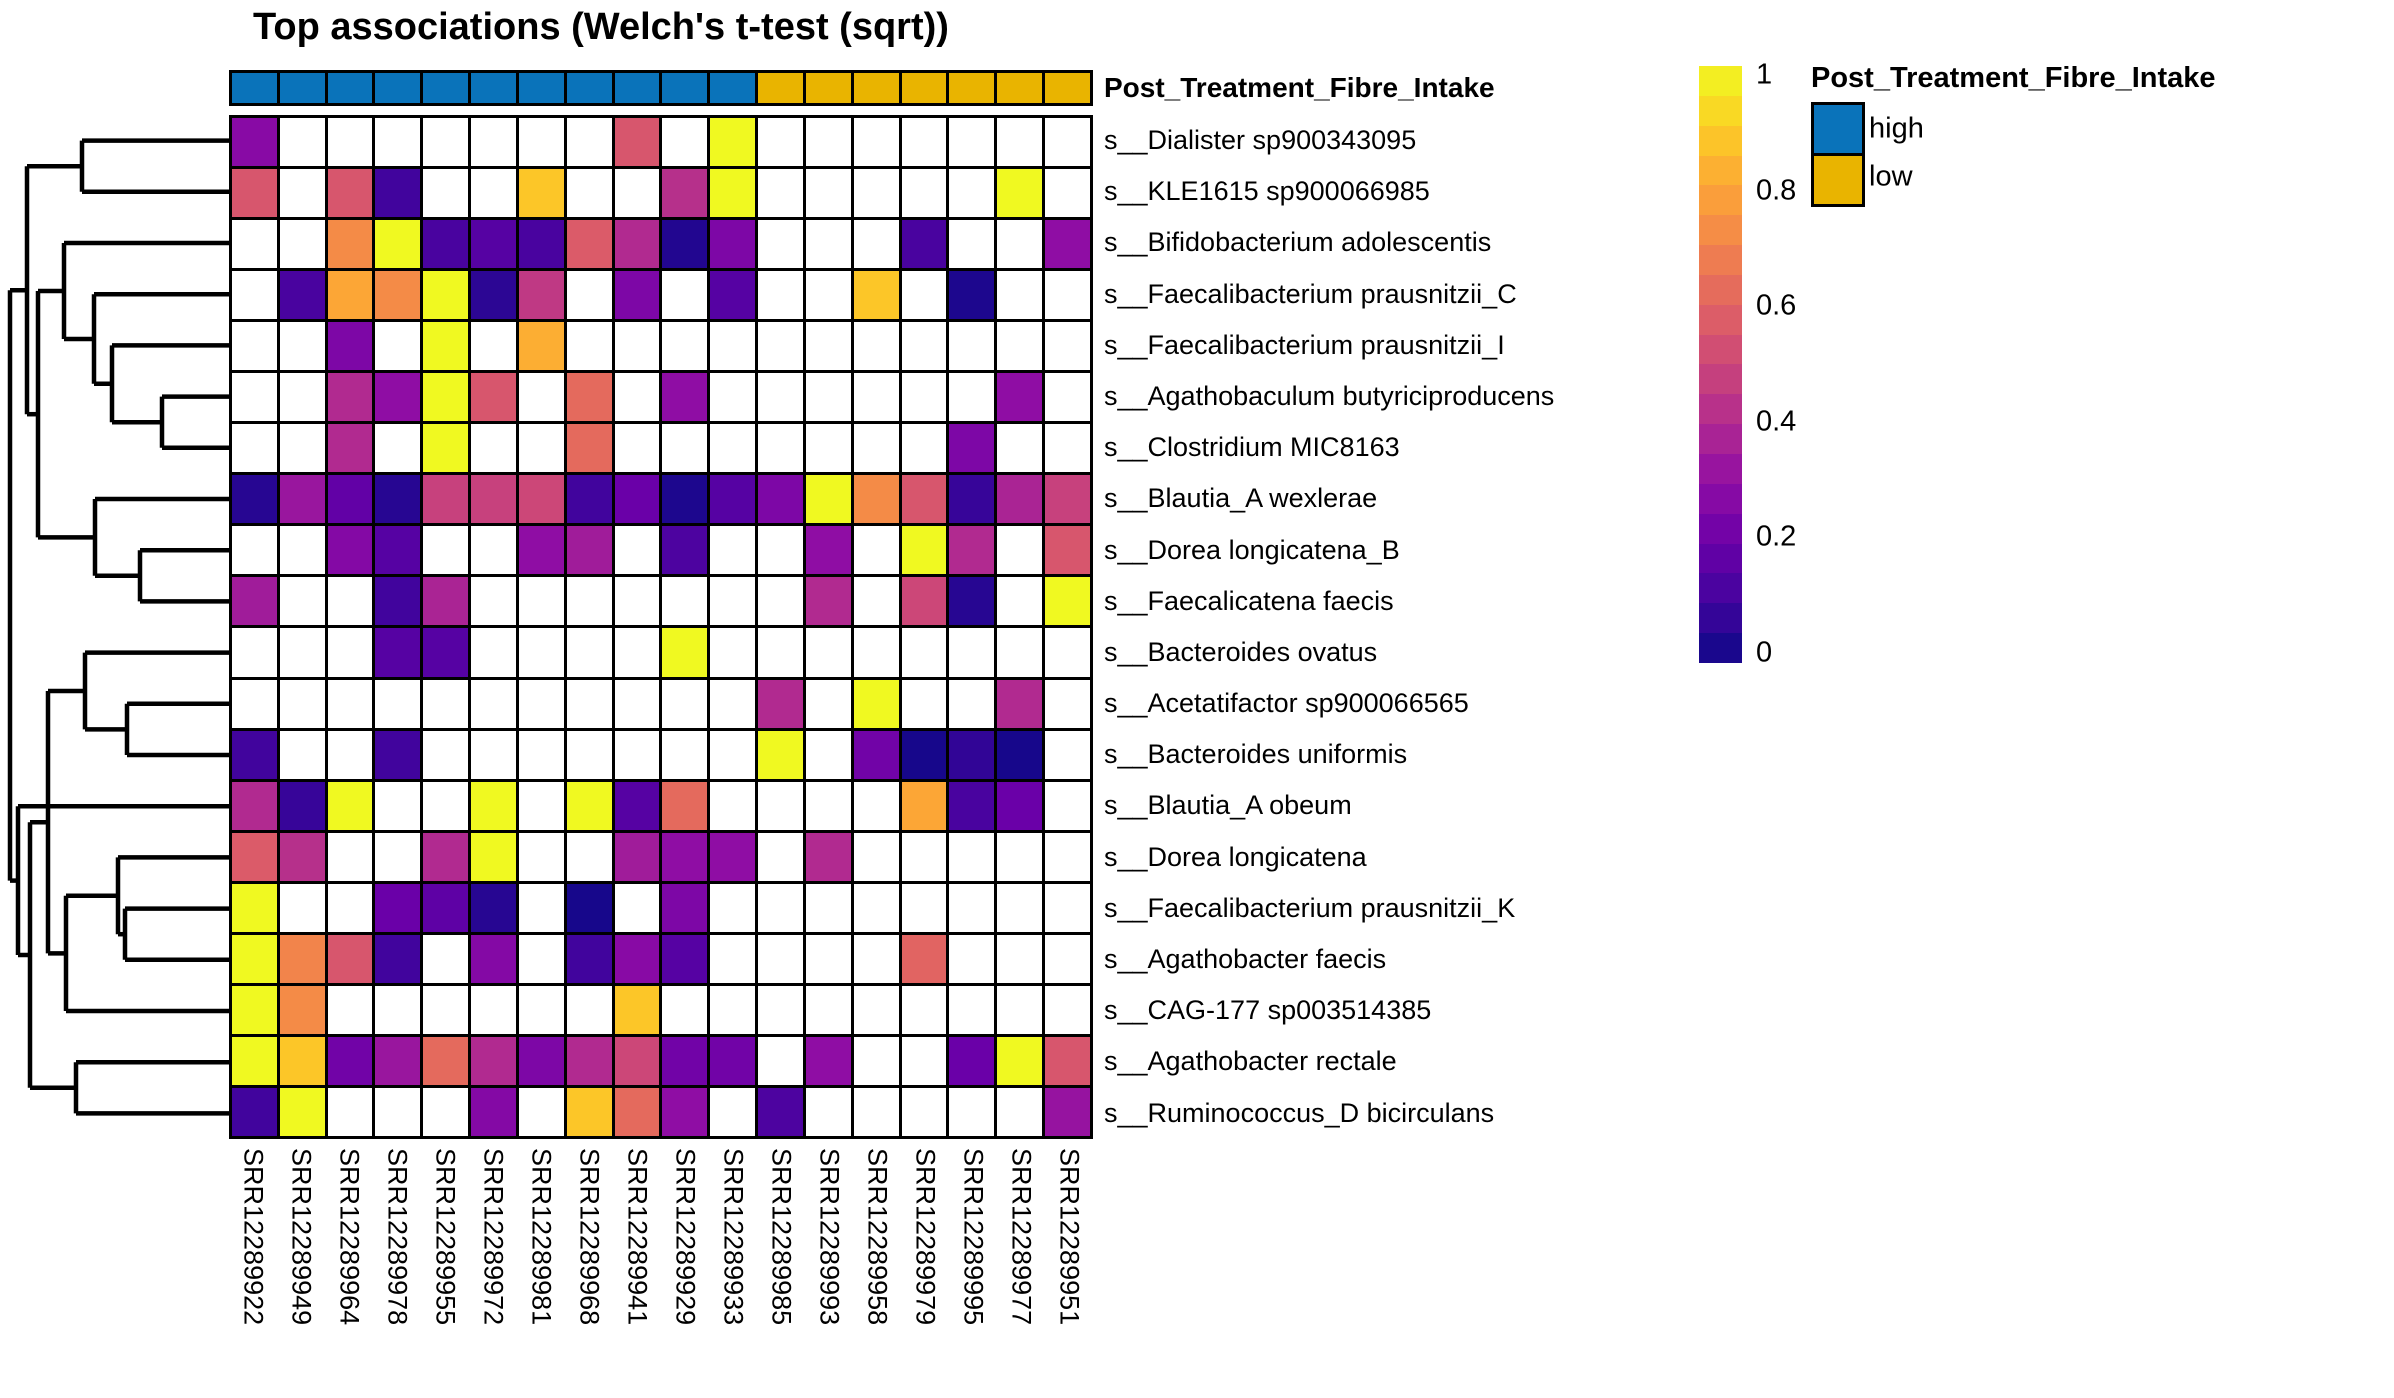 Image resolution: width=2394 pixels, height=1398 pixels. What do you see at coordinates (661, 88) in the screenshot?
I see `column-annotation-bar` at bounding box center [661, 88].